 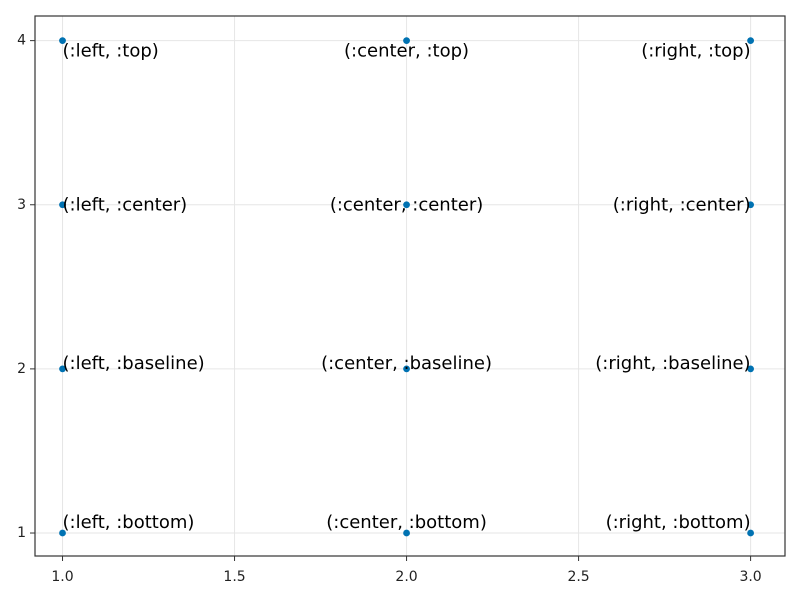 I want to click on x-tick-label: 1.5, so click(x=234, y=577).